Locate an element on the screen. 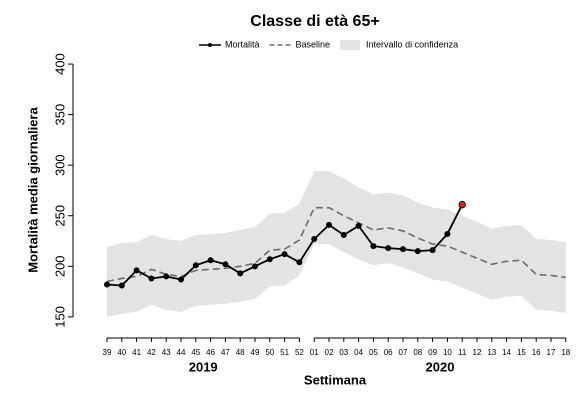 Image resolution: width=585 pixels, height=400 pixels. x-tick-label: 10 is located at coordinates (447, 352).